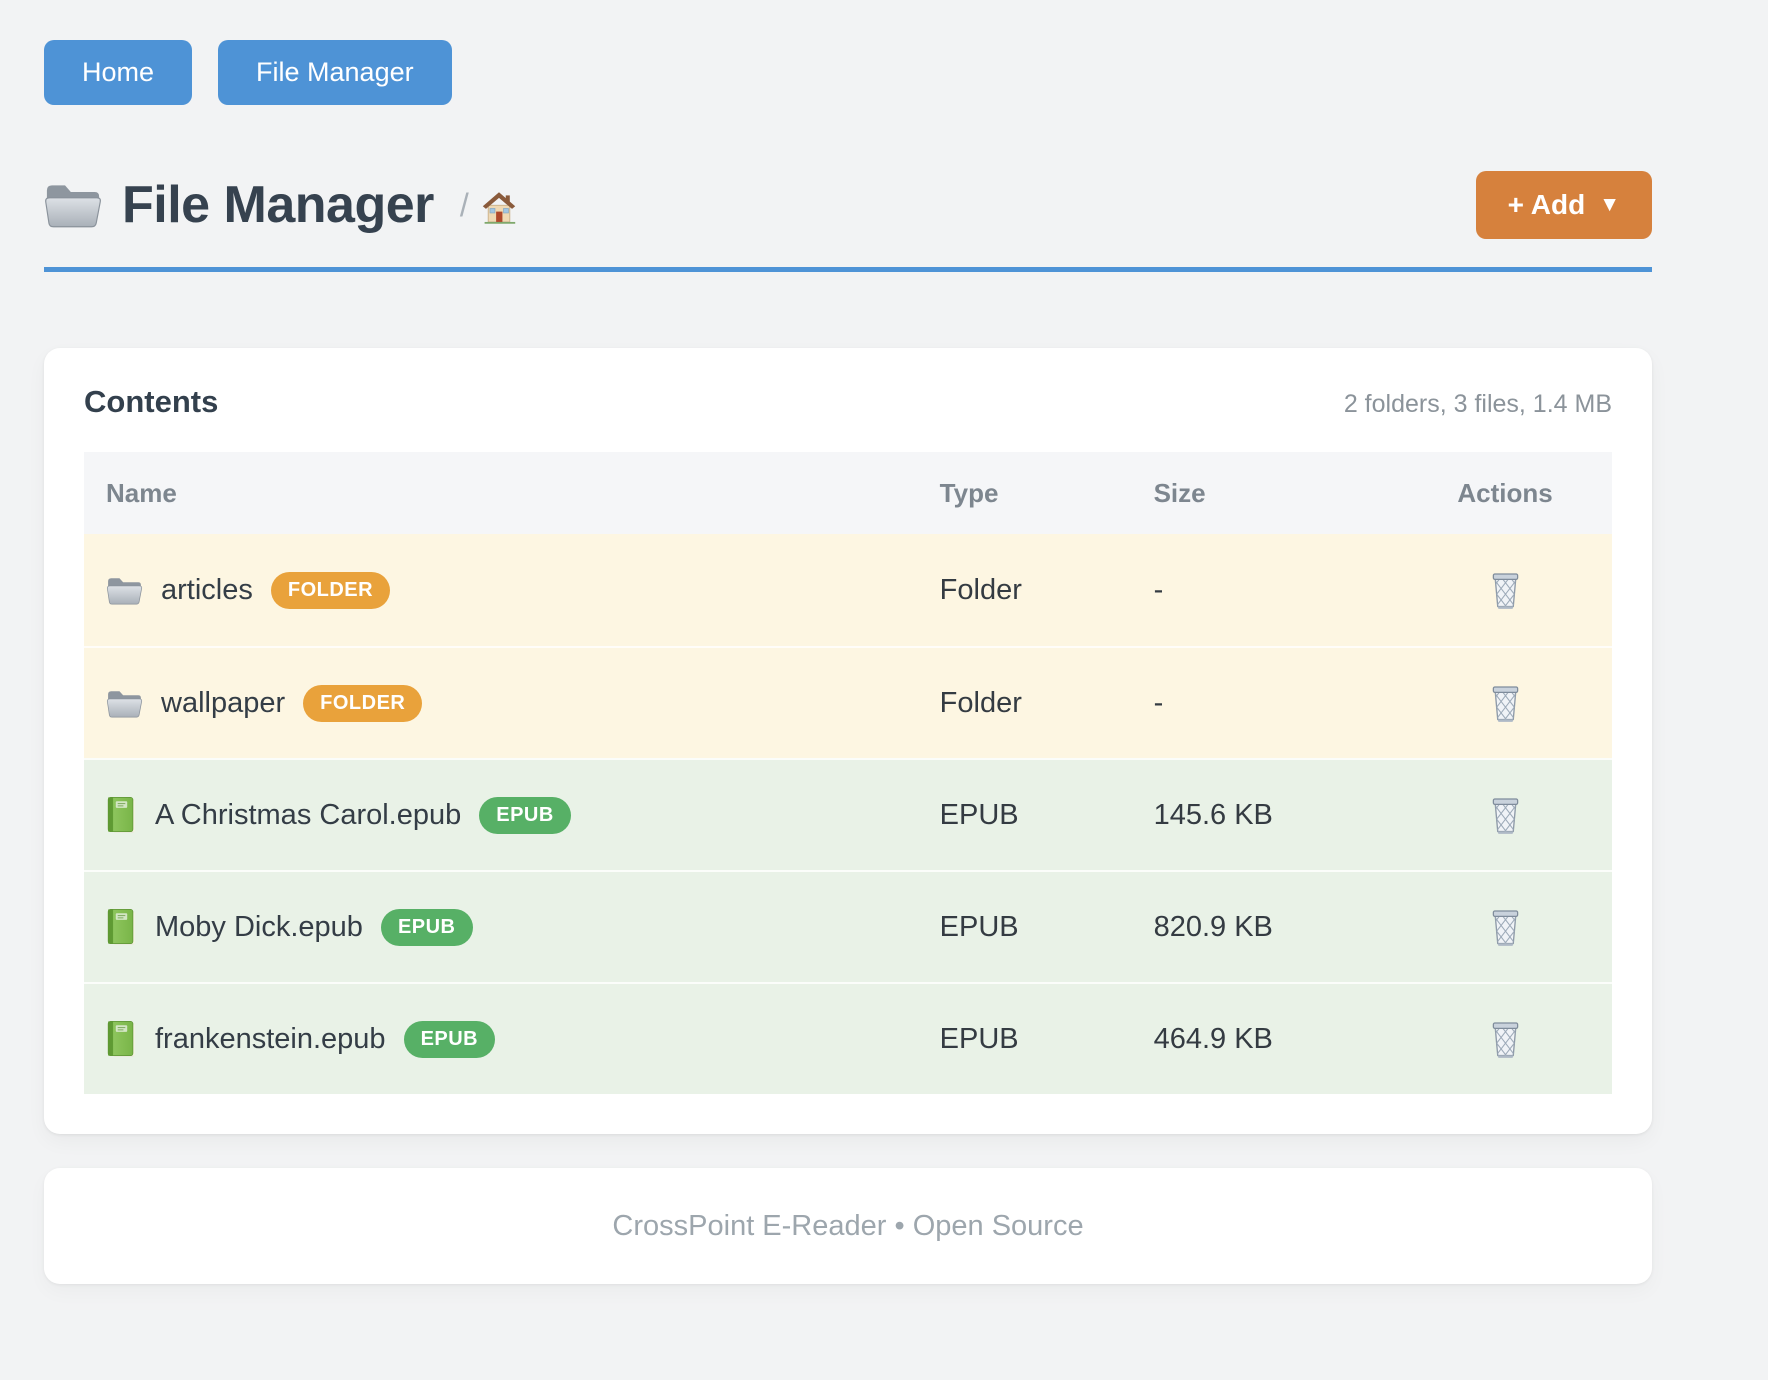  What do you see at coordinates (1213, 814) in the screenshot?
I see `size-cell: 145.6 KB` at bounding box center [1213, 814].